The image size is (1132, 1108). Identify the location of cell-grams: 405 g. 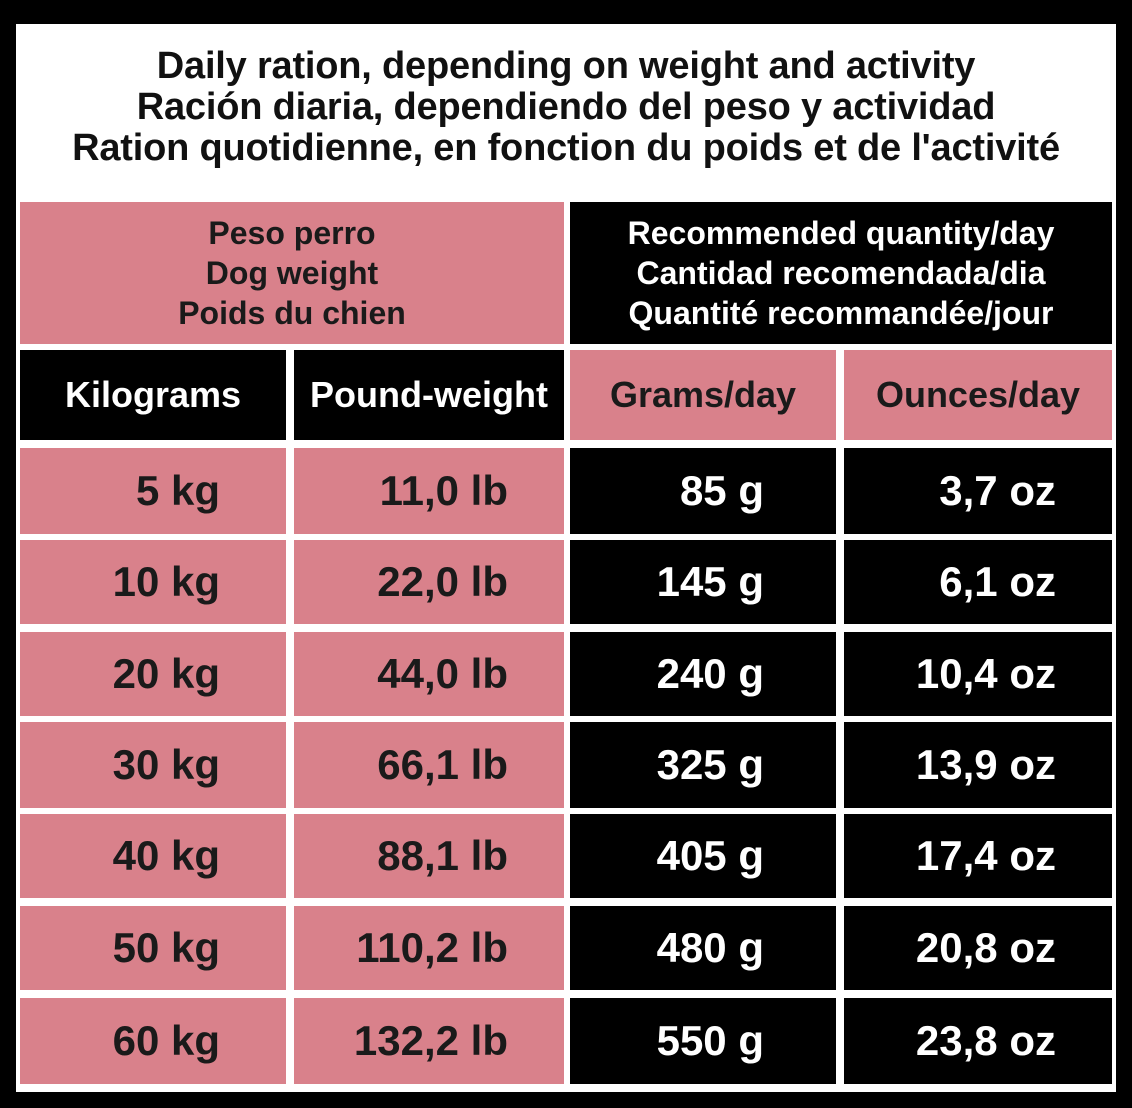
(703, 856).